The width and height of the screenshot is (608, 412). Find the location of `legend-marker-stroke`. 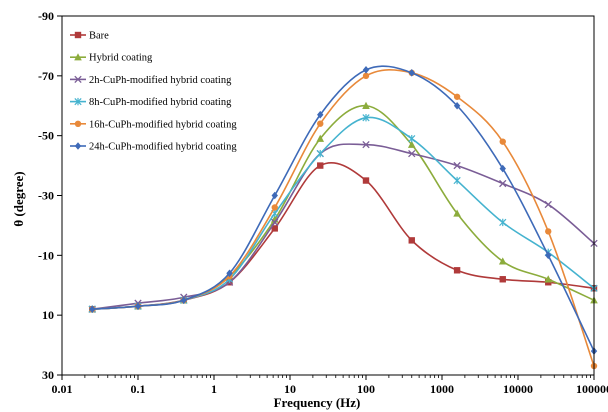

legend-marker-stroke is located at coordinates (78, 79).